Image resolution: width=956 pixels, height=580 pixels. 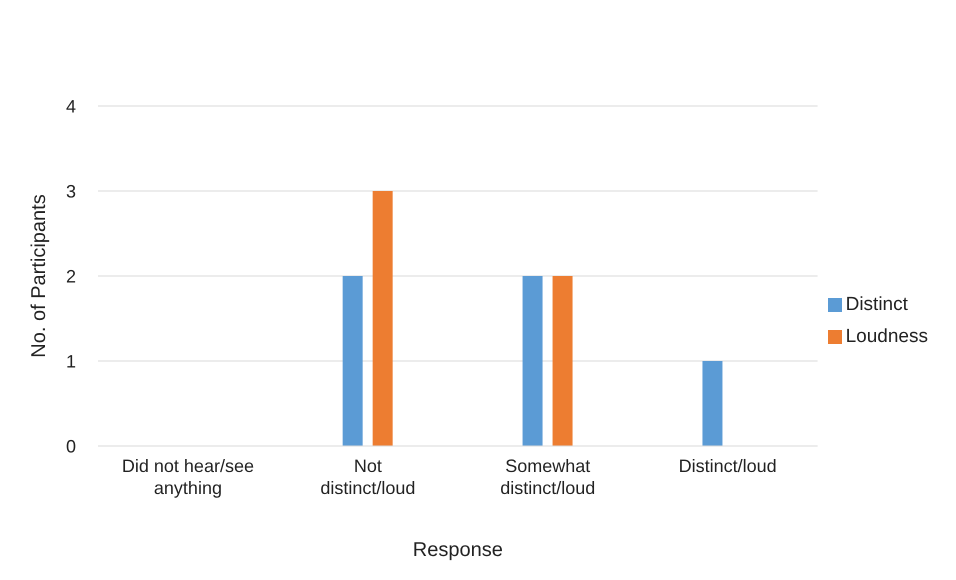 I want to click on y-tick-label: 2, so click(x=71, y=276).